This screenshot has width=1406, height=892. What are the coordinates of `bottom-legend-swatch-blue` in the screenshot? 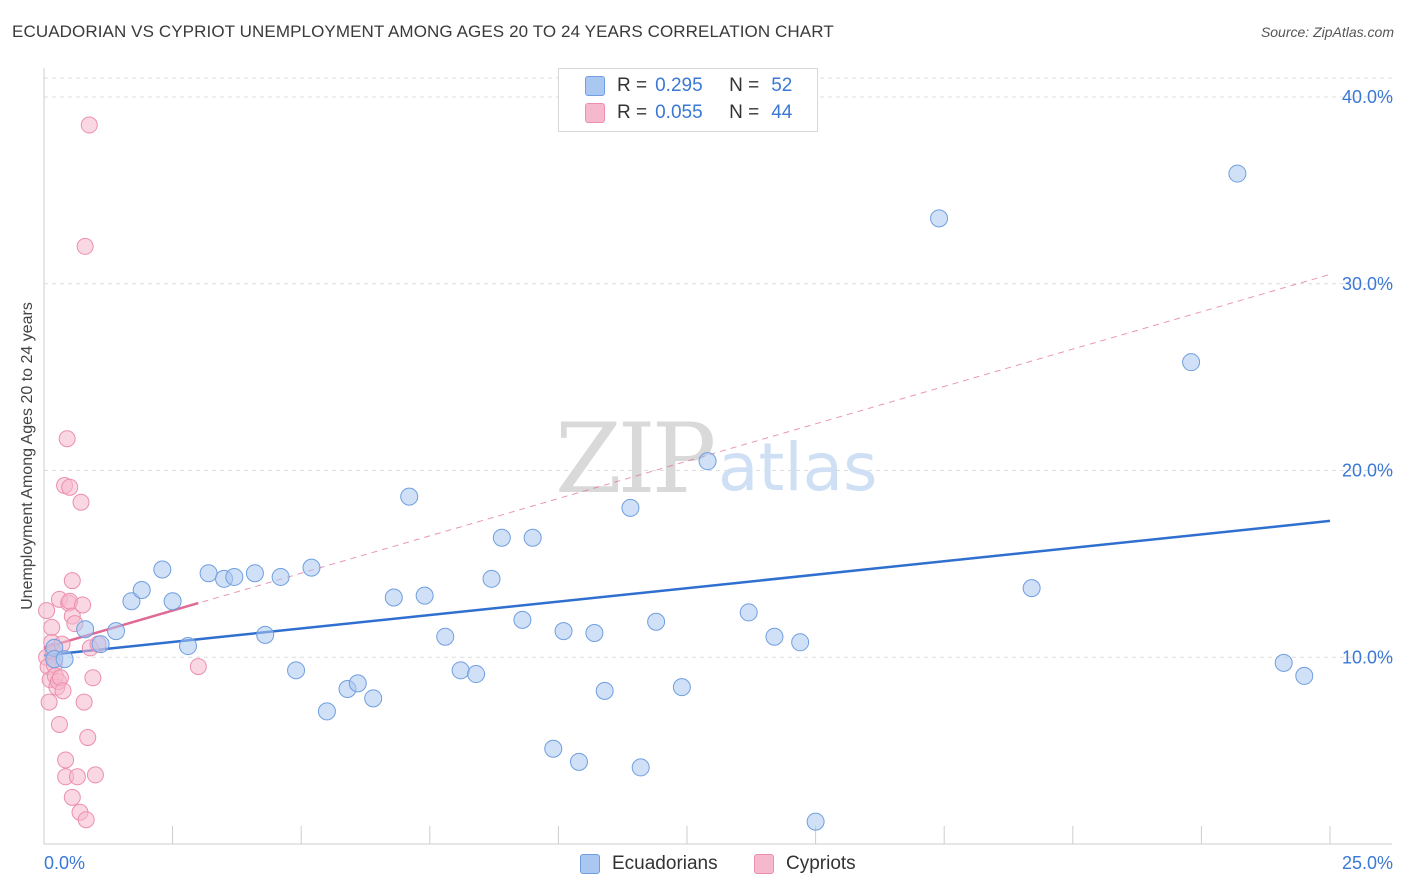 It's located at (590, 864).